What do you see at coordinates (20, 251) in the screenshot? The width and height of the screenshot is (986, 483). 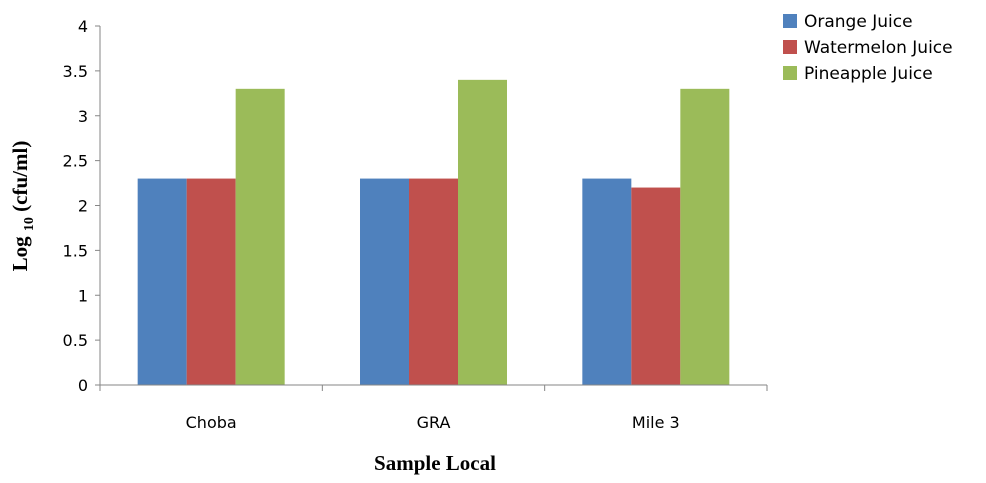 I see `y-axis-title-prefix: Log` at bounding box center [20, 251].